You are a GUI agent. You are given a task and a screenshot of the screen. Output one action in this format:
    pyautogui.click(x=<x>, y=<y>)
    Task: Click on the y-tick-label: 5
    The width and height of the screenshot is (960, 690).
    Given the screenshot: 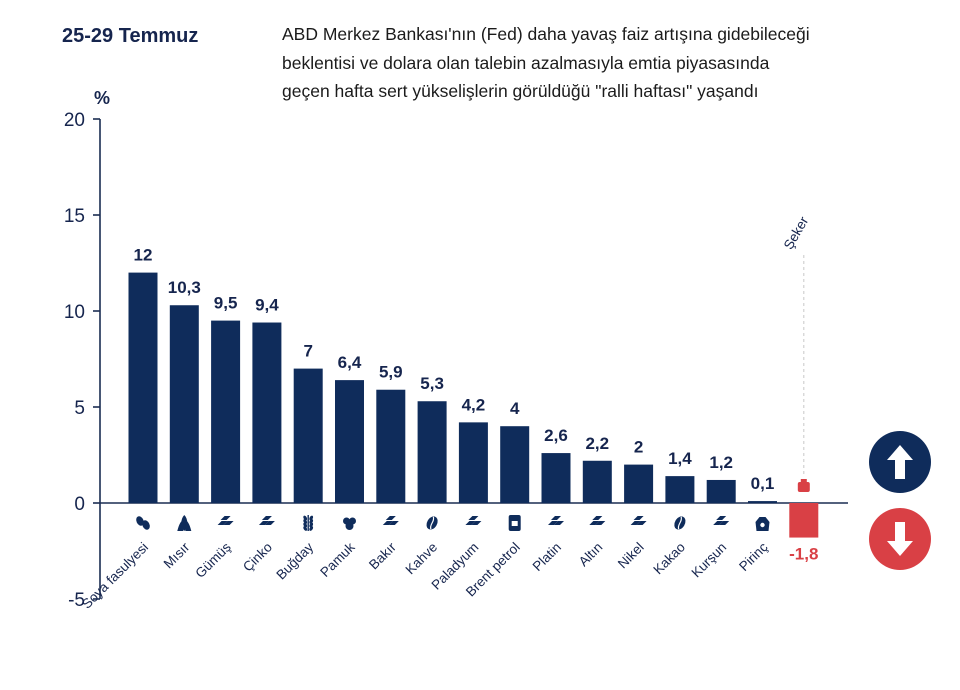 What is the action you would take?
    pyautogui.click(x=79, y=408)
    